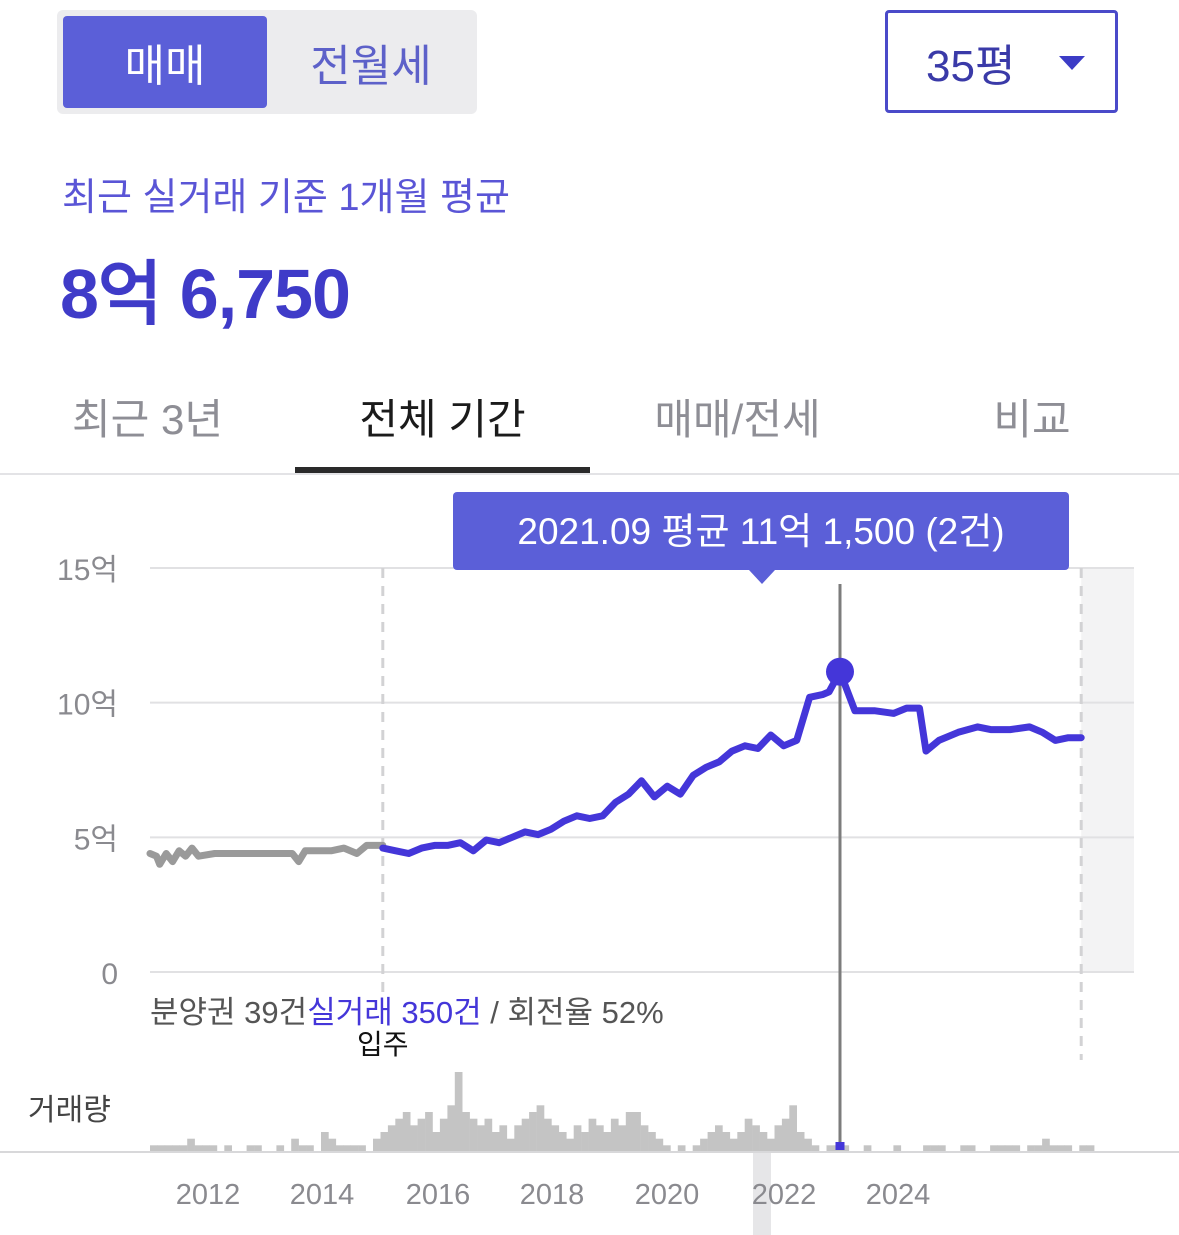 The width and height of the screenshot is (1179, 1235). I want to click on active-tab-indicator, so click(442, 470).